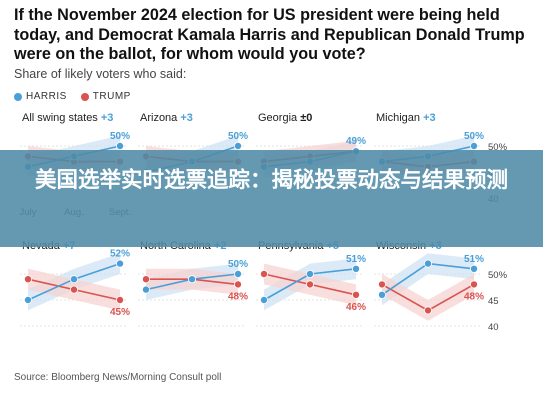  I want to click on banner-text: 美国选举实时选票追踪：揭秘投票动态与结果预测, so click(271, 180).